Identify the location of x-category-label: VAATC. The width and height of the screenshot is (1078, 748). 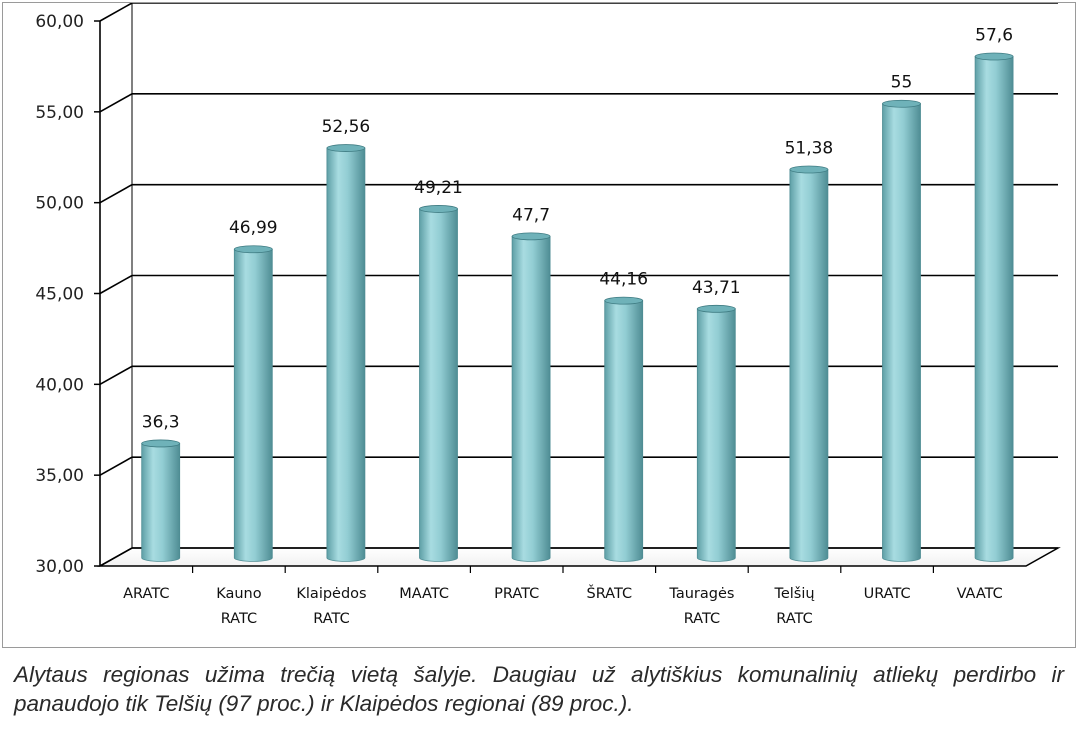
(980, 594).